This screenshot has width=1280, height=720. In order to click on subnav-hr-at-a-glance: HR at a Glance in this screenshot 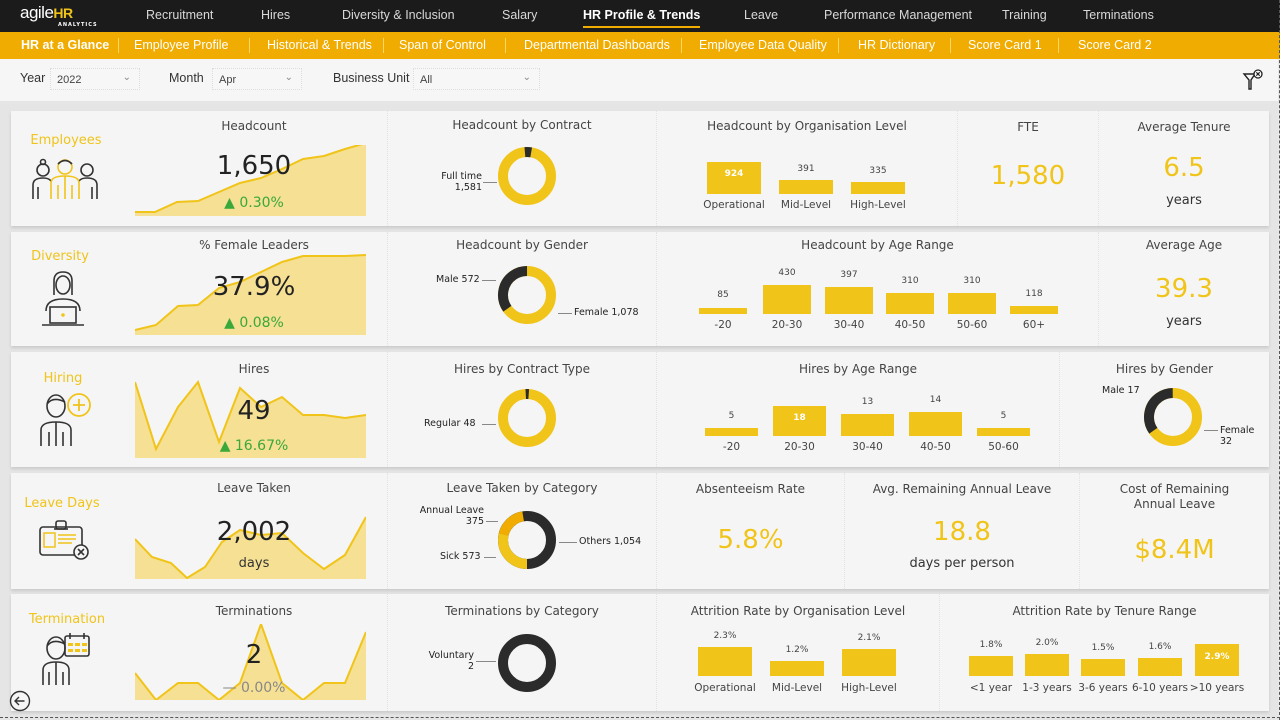, I will do `click(65, 45)`.